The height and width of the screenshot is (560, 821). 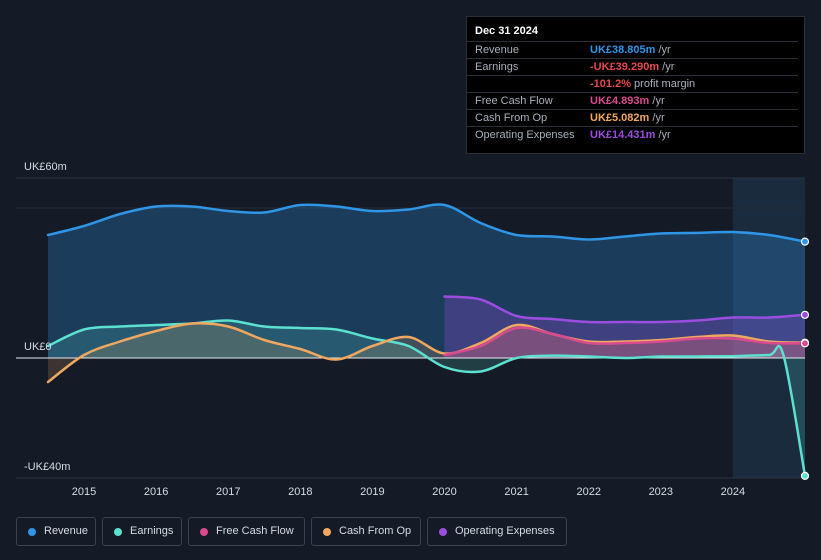 I want to click on tooltip-row: Cash From Op UK£5.082m /yr, so click(x=632, y=118).